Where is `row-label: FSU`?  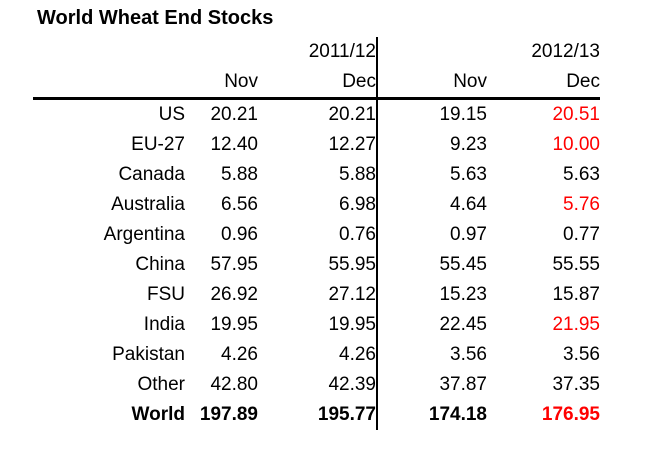 row-label: FSU is located at coordinates (166, 294).